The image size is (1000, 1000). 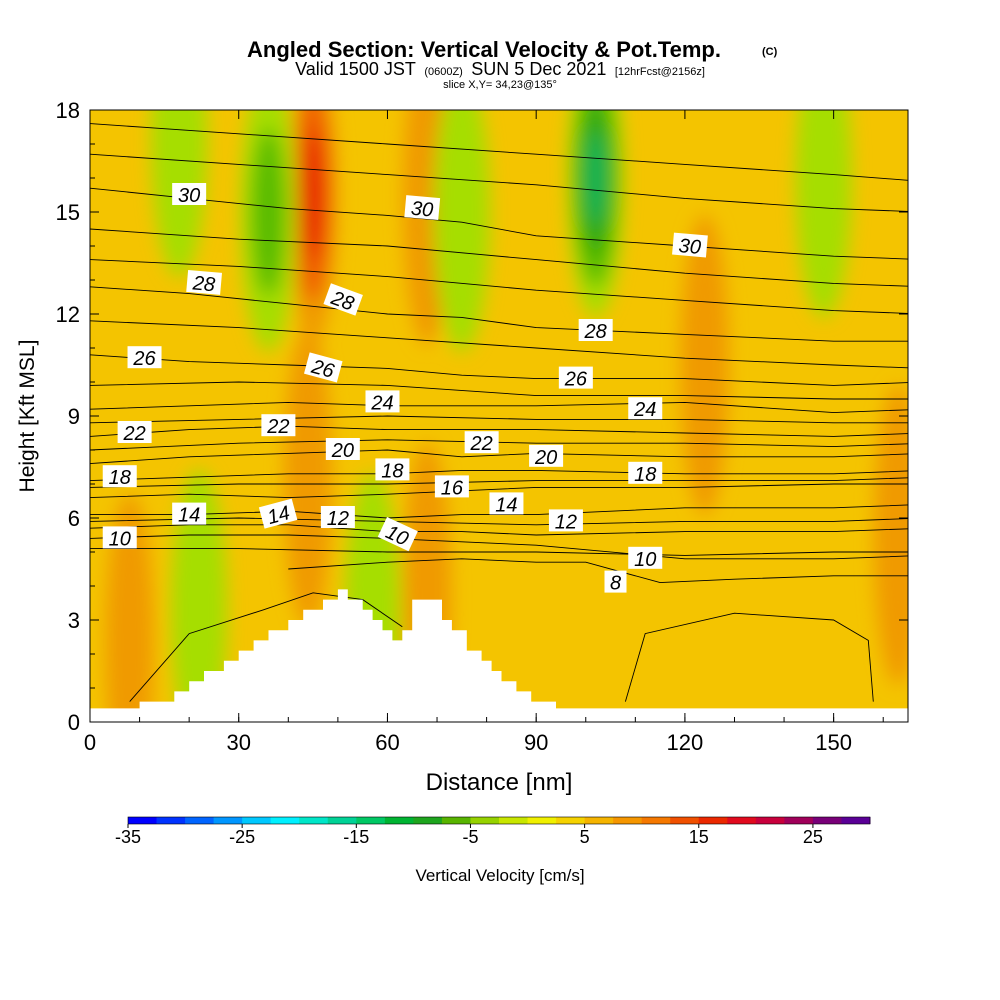 What do you see at coordinates (74, 416) in the screenshot?
I see `y-tick-label: 9` at bounding box center [74, 416].